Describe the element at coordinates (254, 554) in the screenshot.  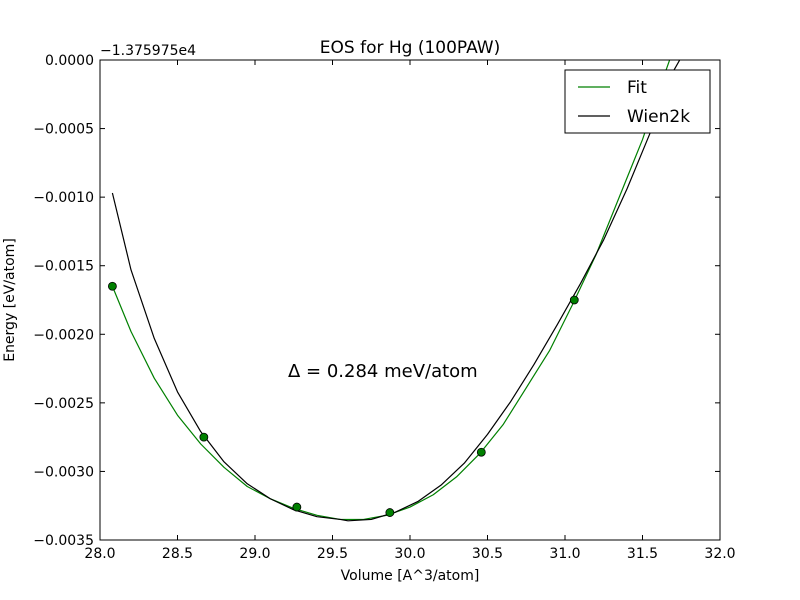
I see `x-tick-label: 29.0` at that location.